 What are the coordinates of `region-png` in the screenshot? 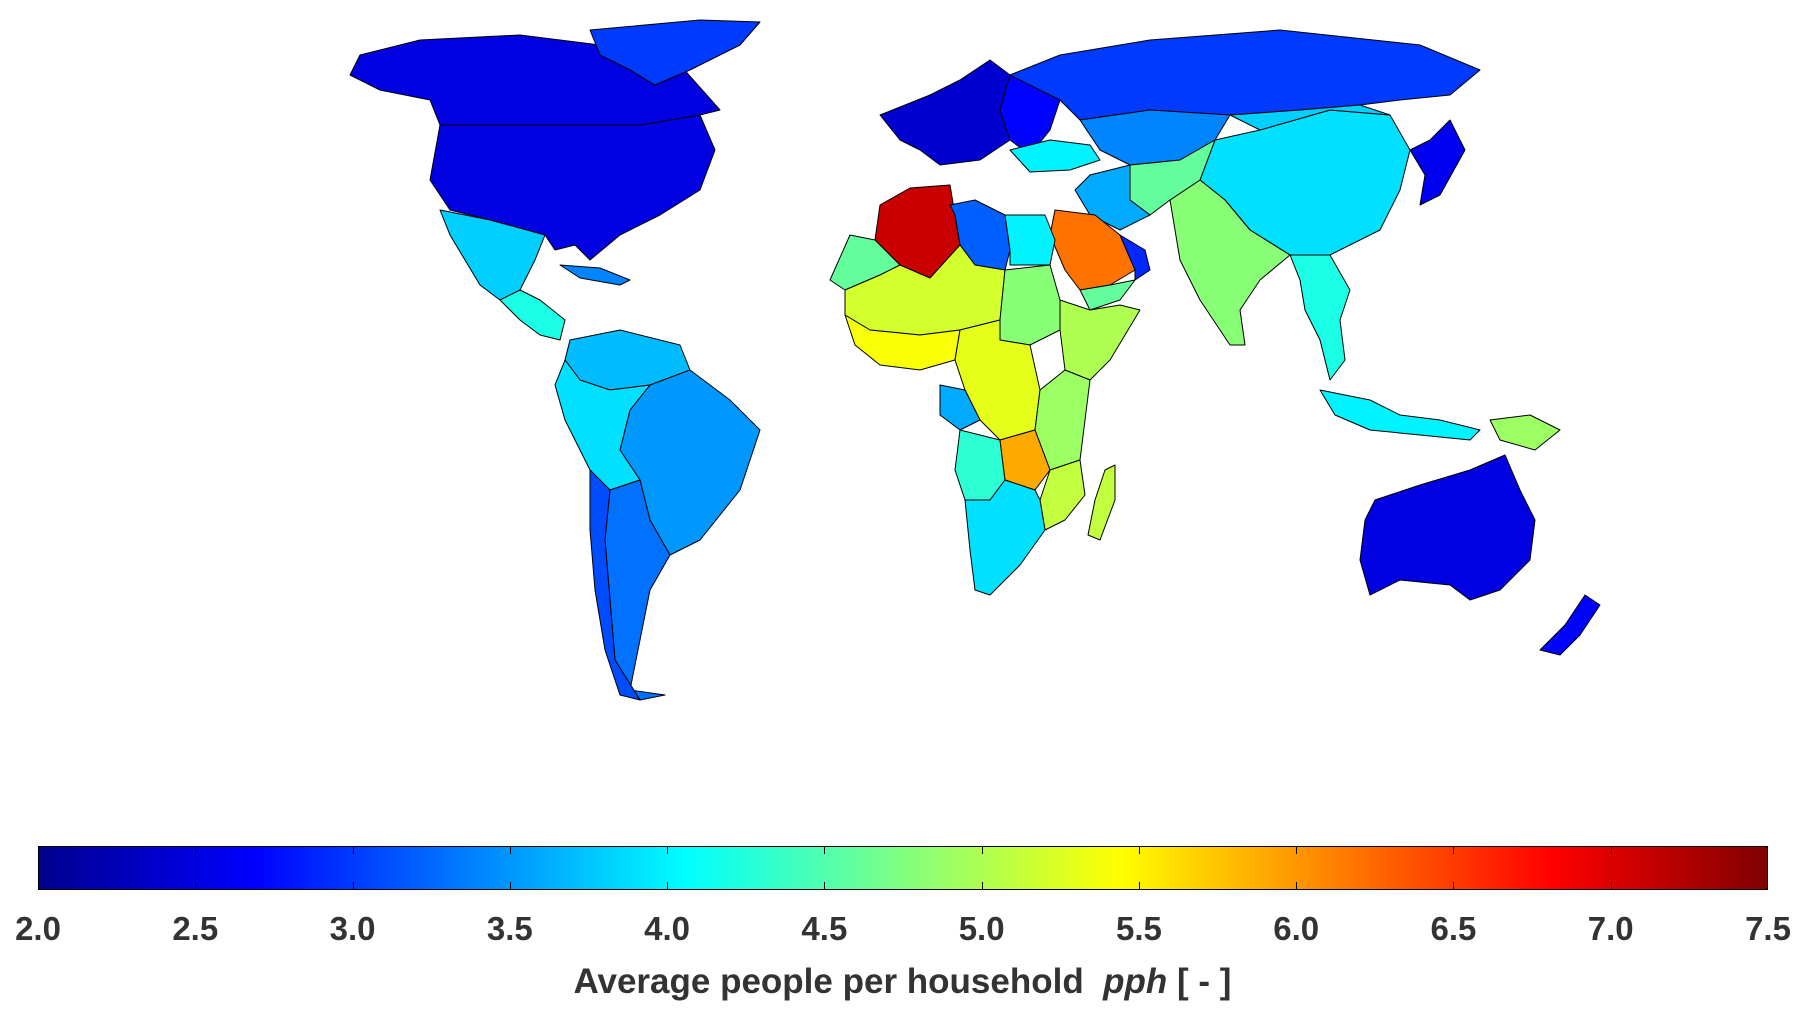 It's located at (1525, 432).